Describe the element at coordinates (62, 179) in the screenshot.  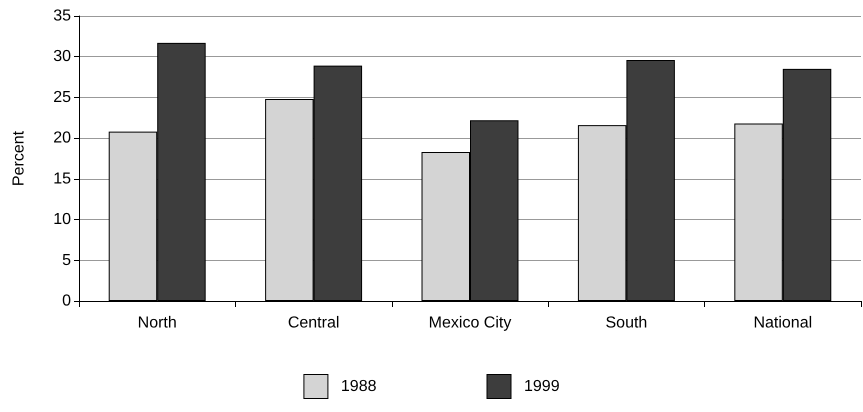
I see `y-tick-label: 15` at that location.